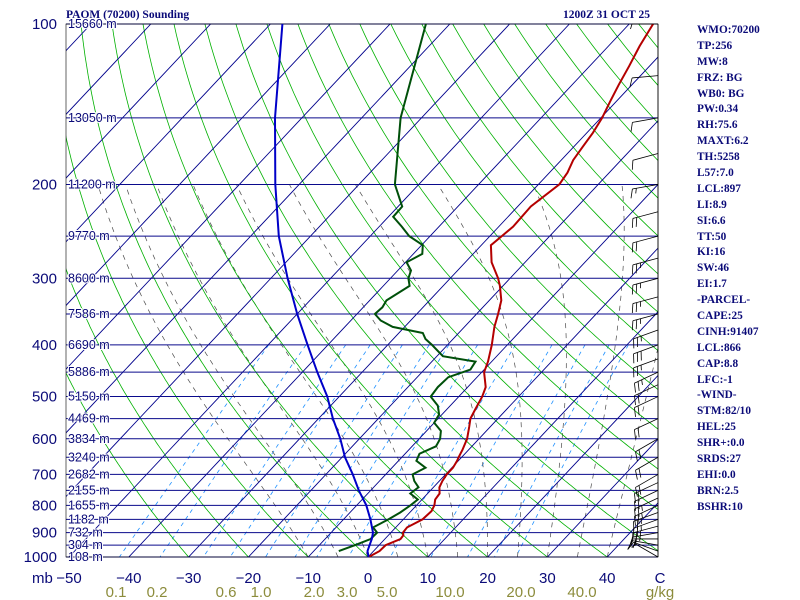 This screenshot has height=600, width=800. What do you see at coordinates (712, 284) in the screenshot?
I see `index-value: EI:1.7` at bounding box center [712, 284].